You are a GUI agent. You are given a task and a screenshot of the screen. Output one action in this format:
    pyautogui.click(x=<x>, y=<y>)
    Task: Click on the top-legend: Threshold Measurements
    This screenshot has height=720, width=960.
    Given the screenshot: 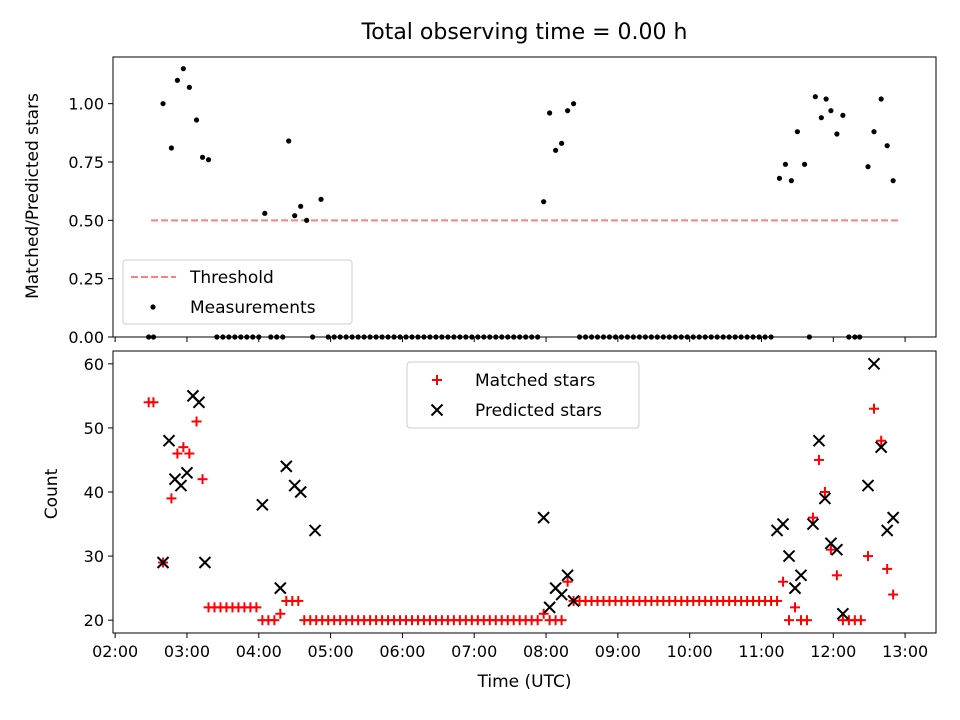 What is the action you would take?
    pyautogui.click(x=237, y=292)
    